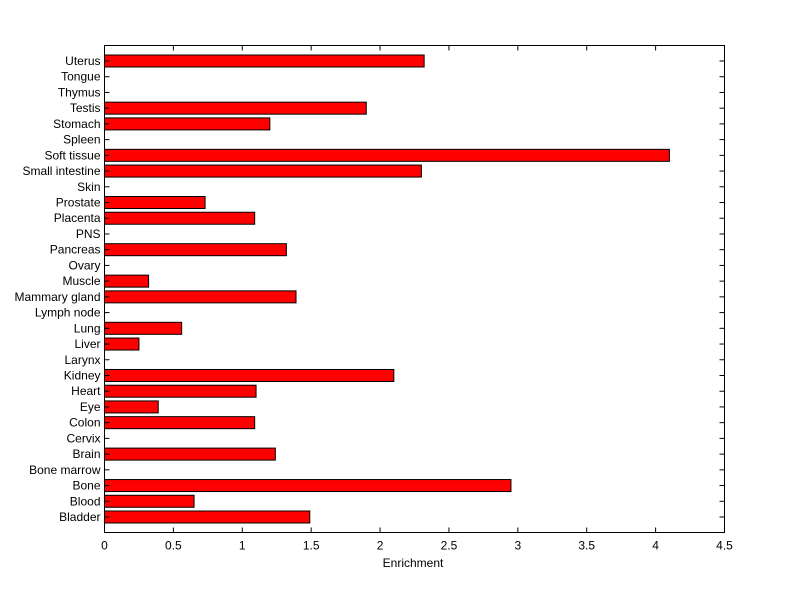  What do you see at coordinates (149, 501) in the screenshot?
I see `bar-blood` at bounding box center [149, 501].